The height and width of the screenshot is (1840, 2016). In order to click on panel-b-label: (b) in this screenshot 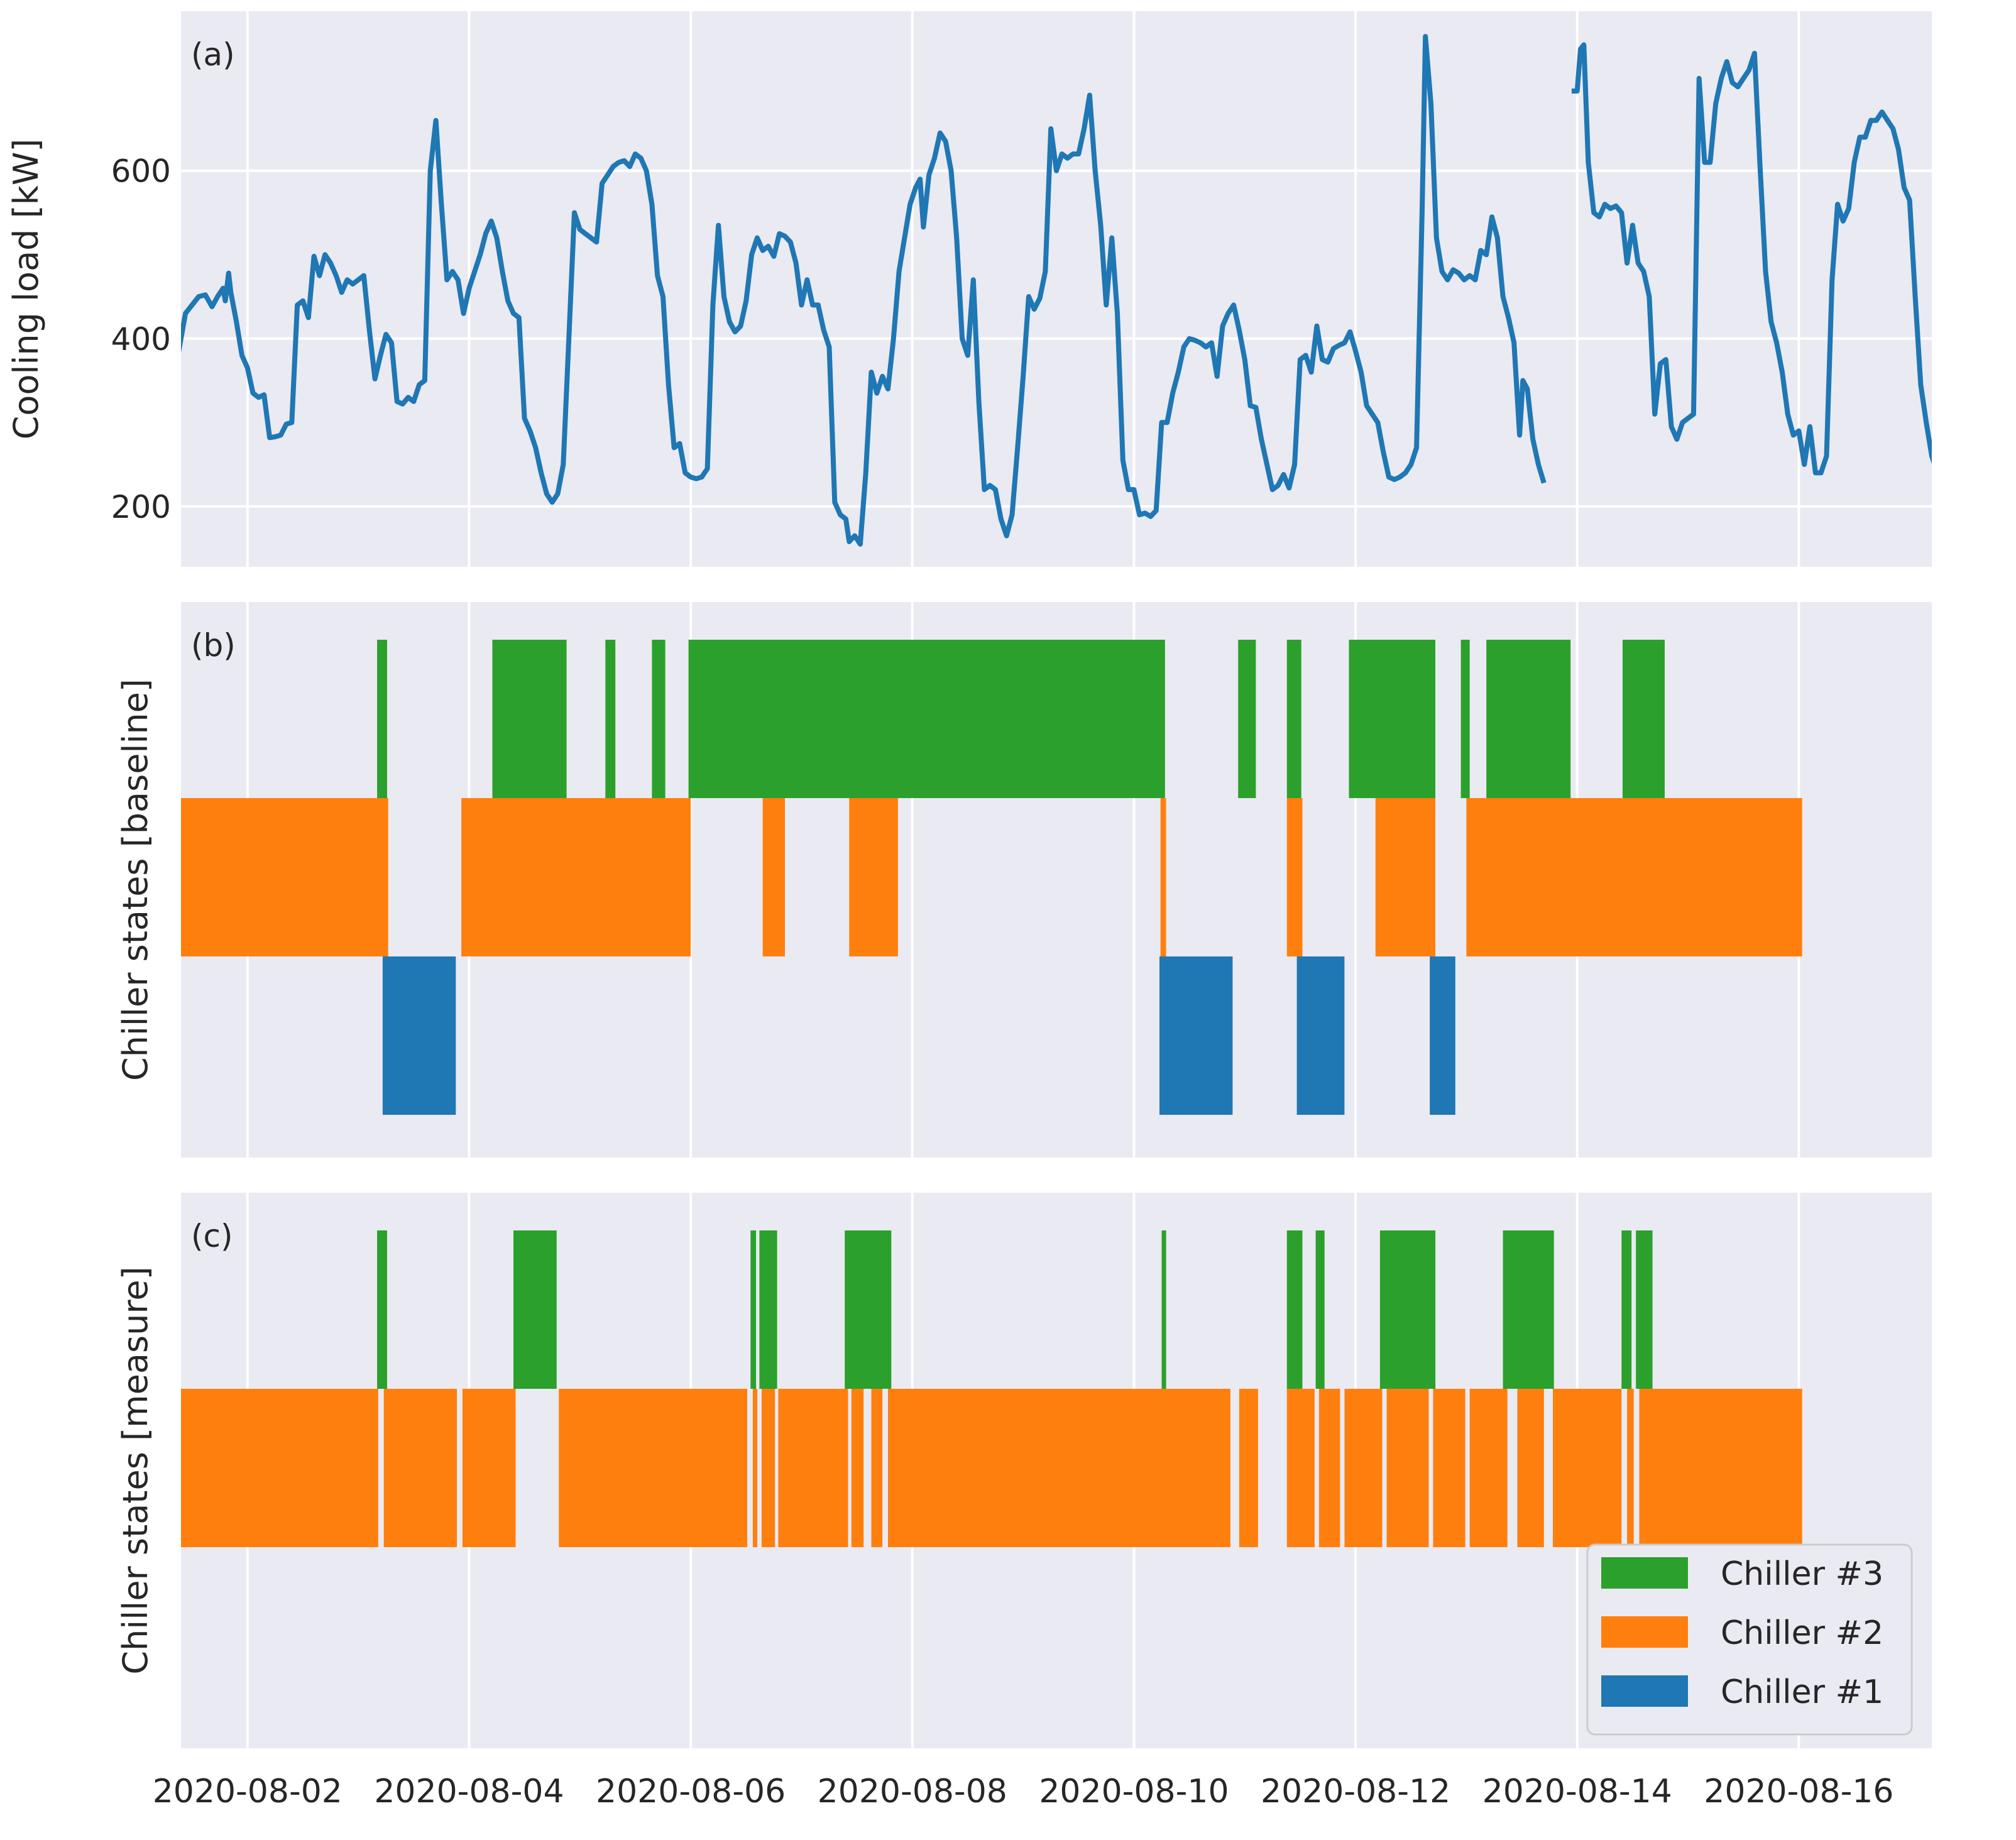, I will do `click(213, 645)`.